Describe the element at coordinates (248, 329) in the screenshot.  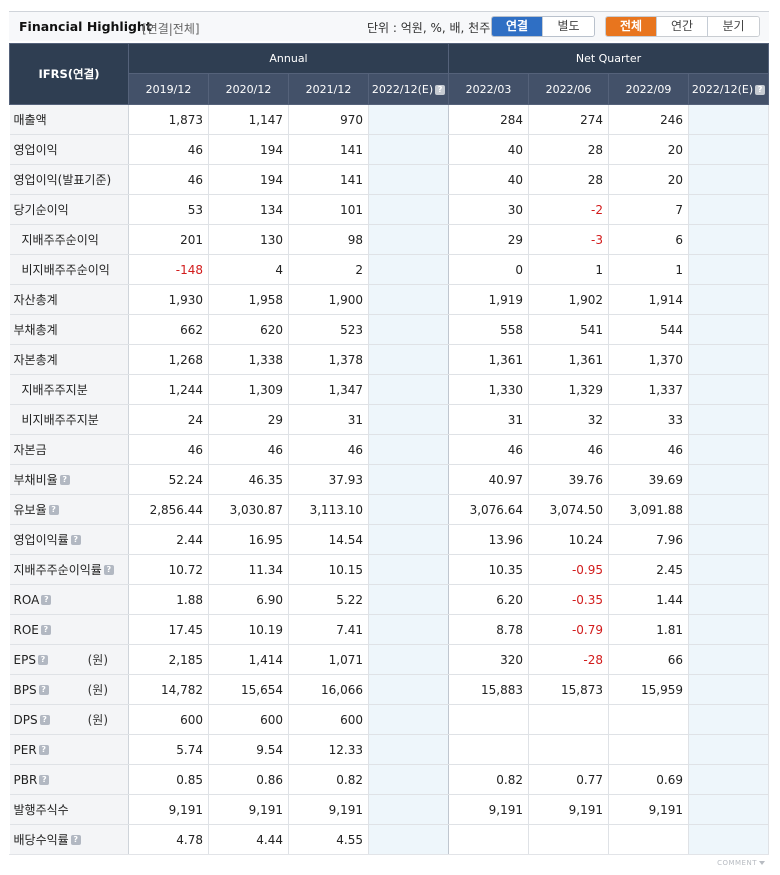
I see `table-cell: 620` at that location.